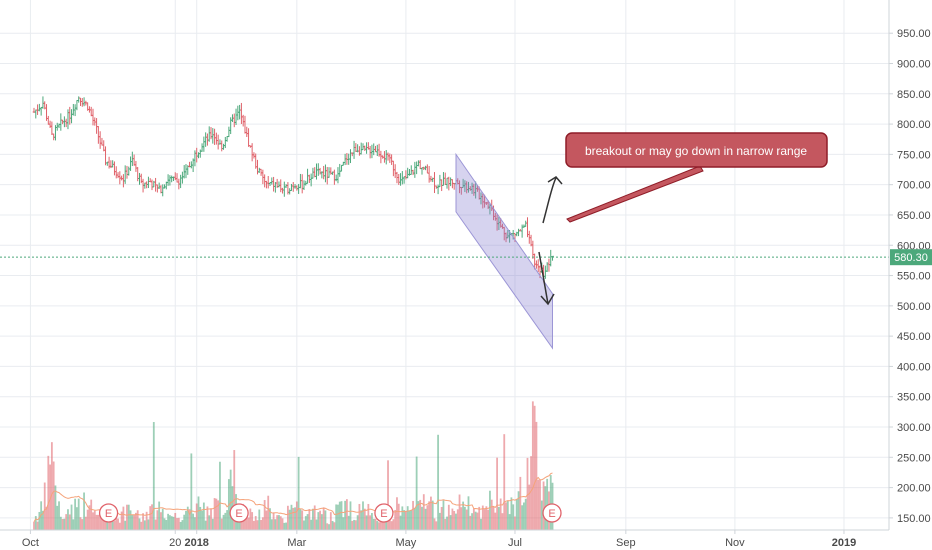 The width and height of the screenshot is (932, 550). What do you see at coordinates (696, 150) in the screenshot?
I see `annotation-callout: breakout or may go down in narrow range` at bounding box center [696, 150].